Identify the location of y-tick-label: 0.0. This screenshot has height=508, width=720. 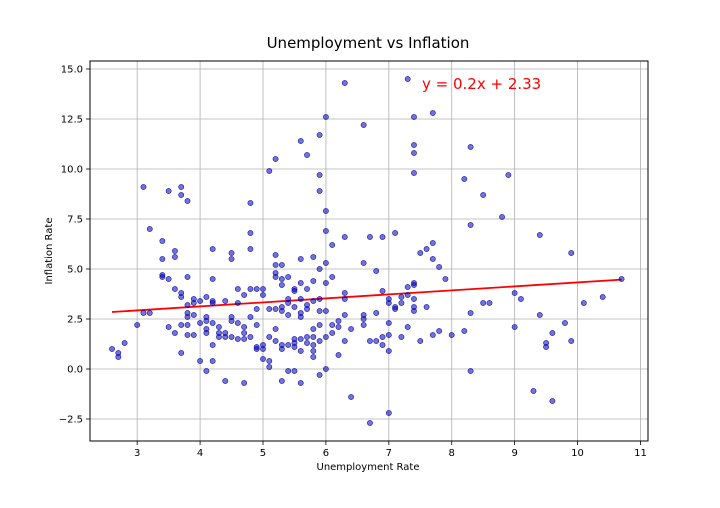
(75, 370).